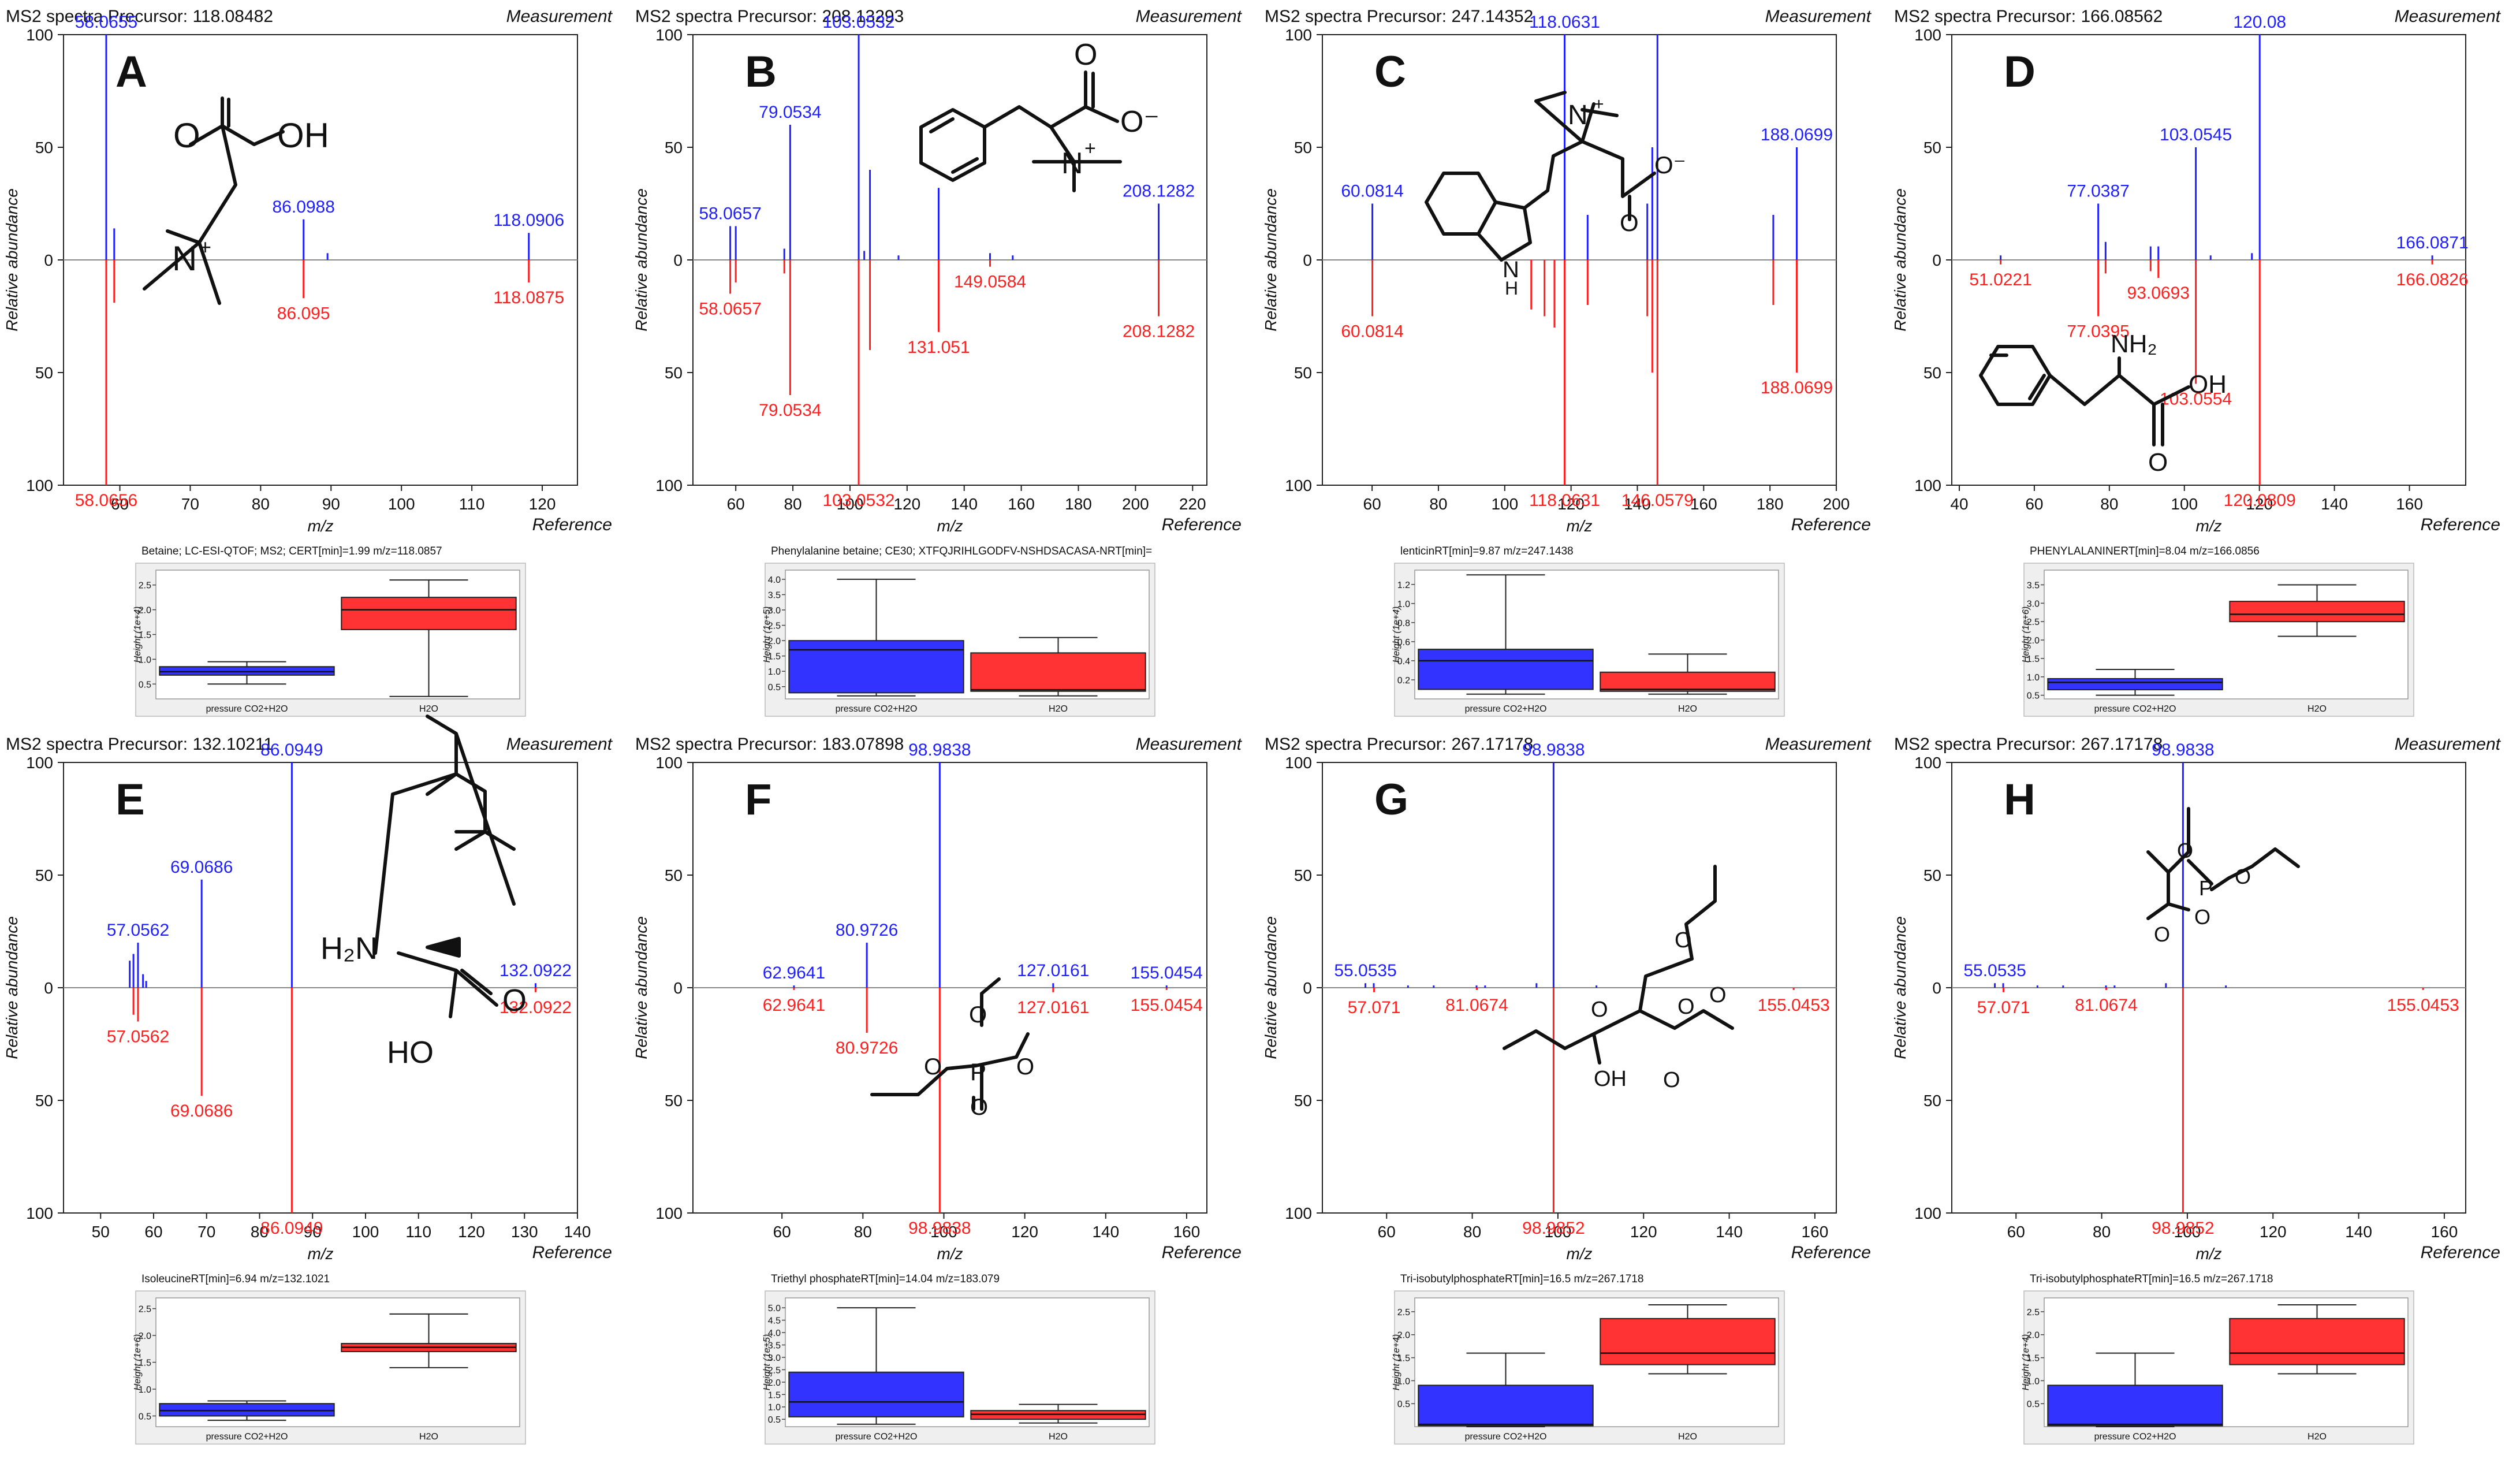  What do you see at coordinates (1512, 288) in the screenshot?
I see `svg-text: H` at bounding box center [1512, 288].